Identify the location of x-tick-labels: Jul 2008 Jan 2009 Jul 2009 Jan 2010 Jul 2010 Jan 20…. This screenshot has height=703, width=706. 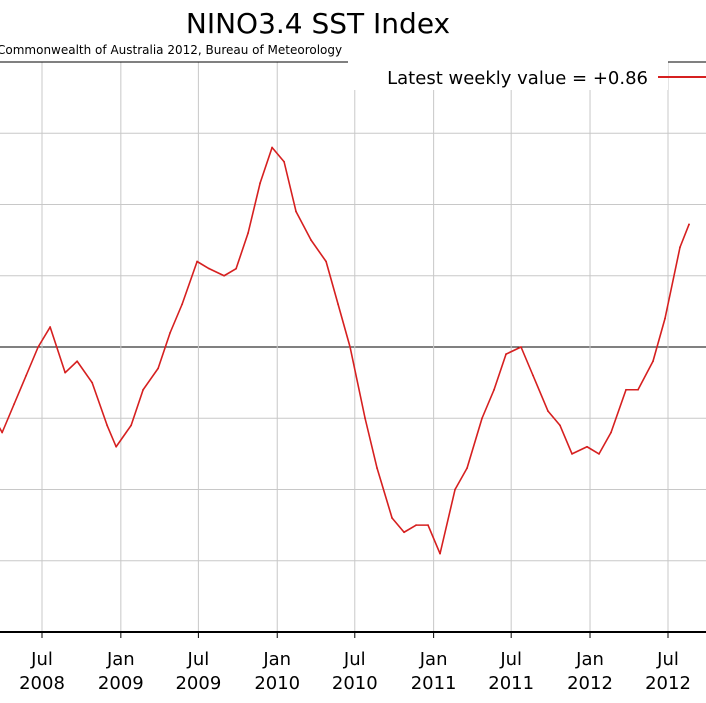
(355, 671).